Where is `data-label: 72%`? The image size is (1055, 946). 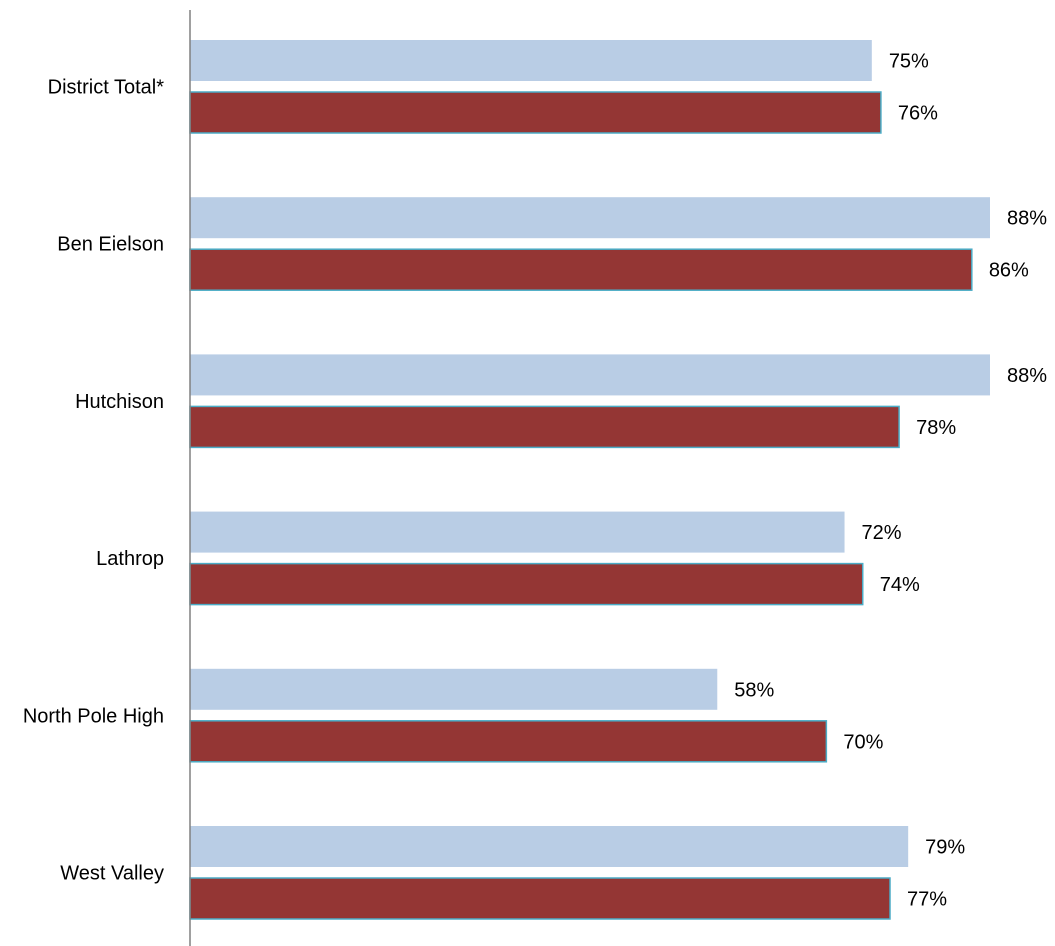
data-label: 72% is located at coordinates (882, 533).